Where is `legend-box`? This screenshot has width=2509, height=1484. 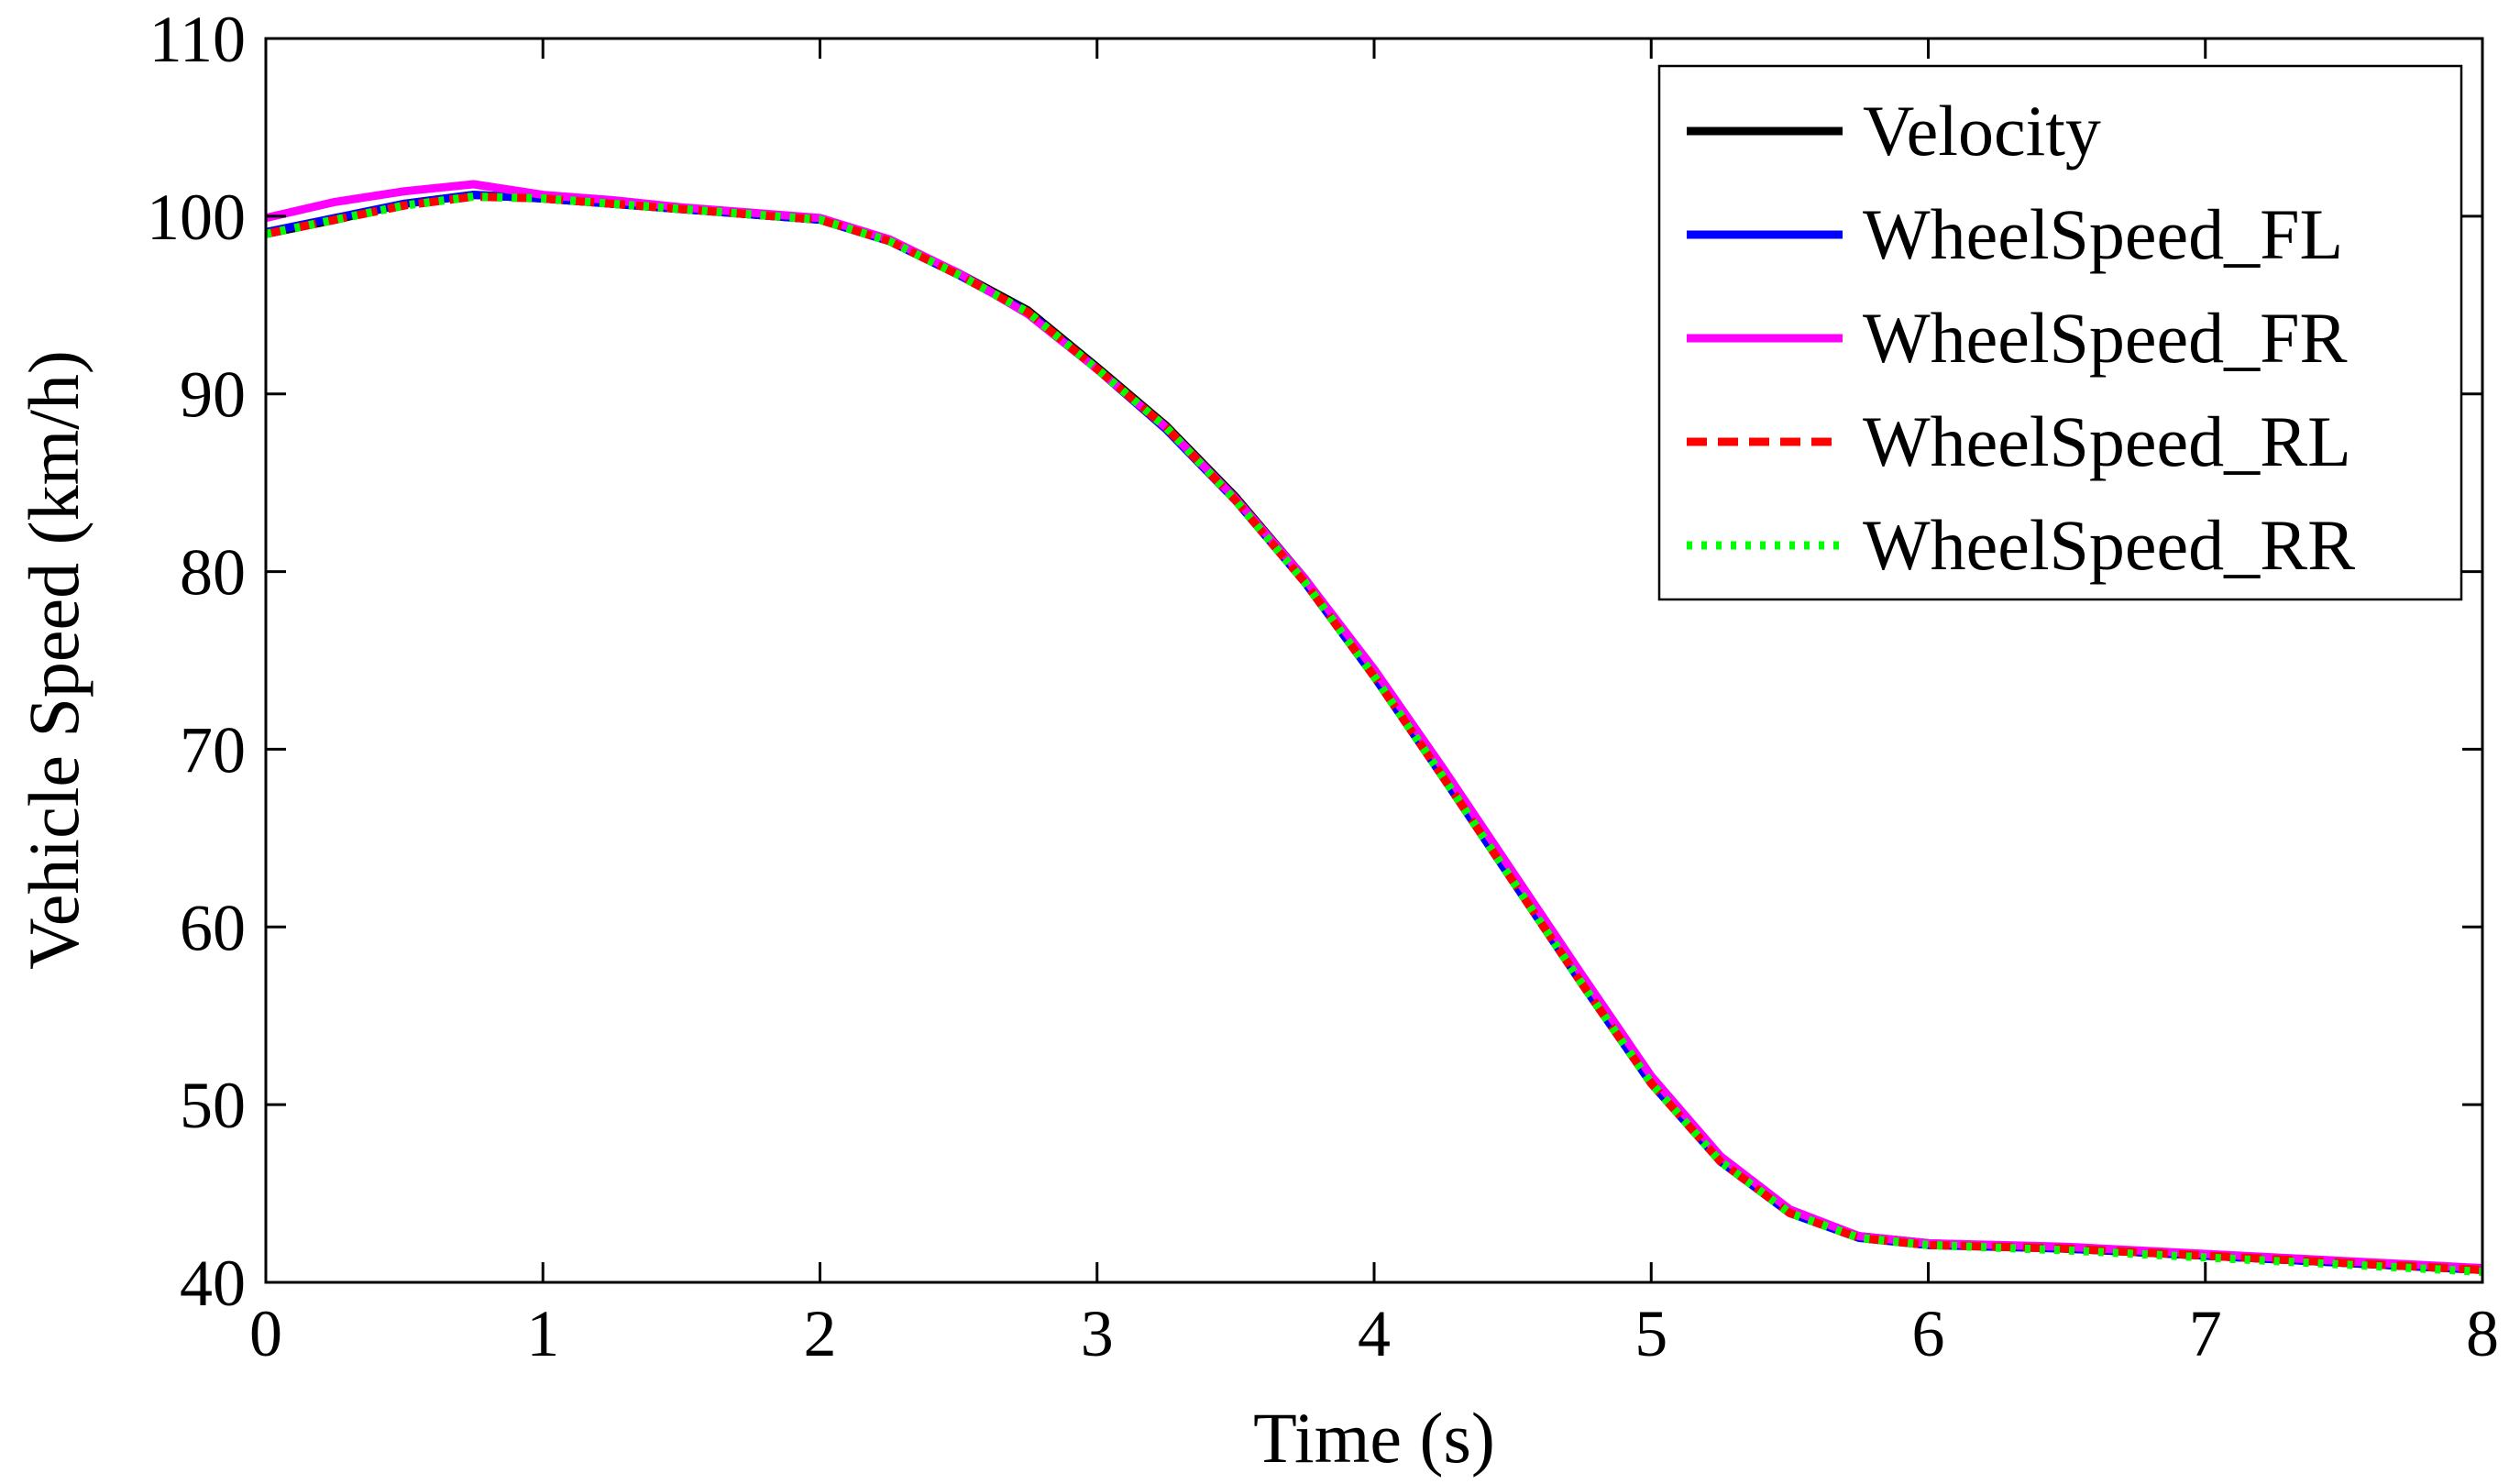
legend-box is located at coordinates (2060, 332).